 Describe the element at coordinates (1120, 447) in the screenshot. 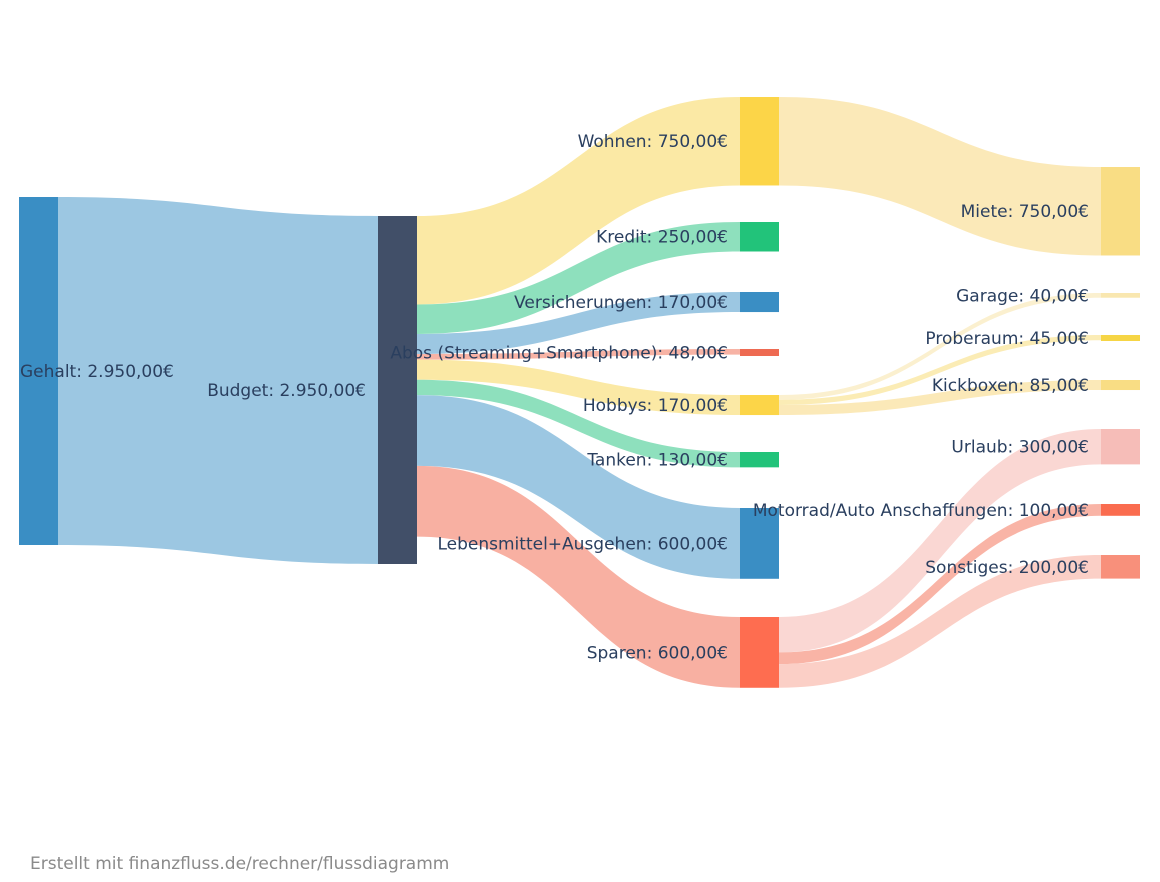

I see `node-urlaub` at that location.